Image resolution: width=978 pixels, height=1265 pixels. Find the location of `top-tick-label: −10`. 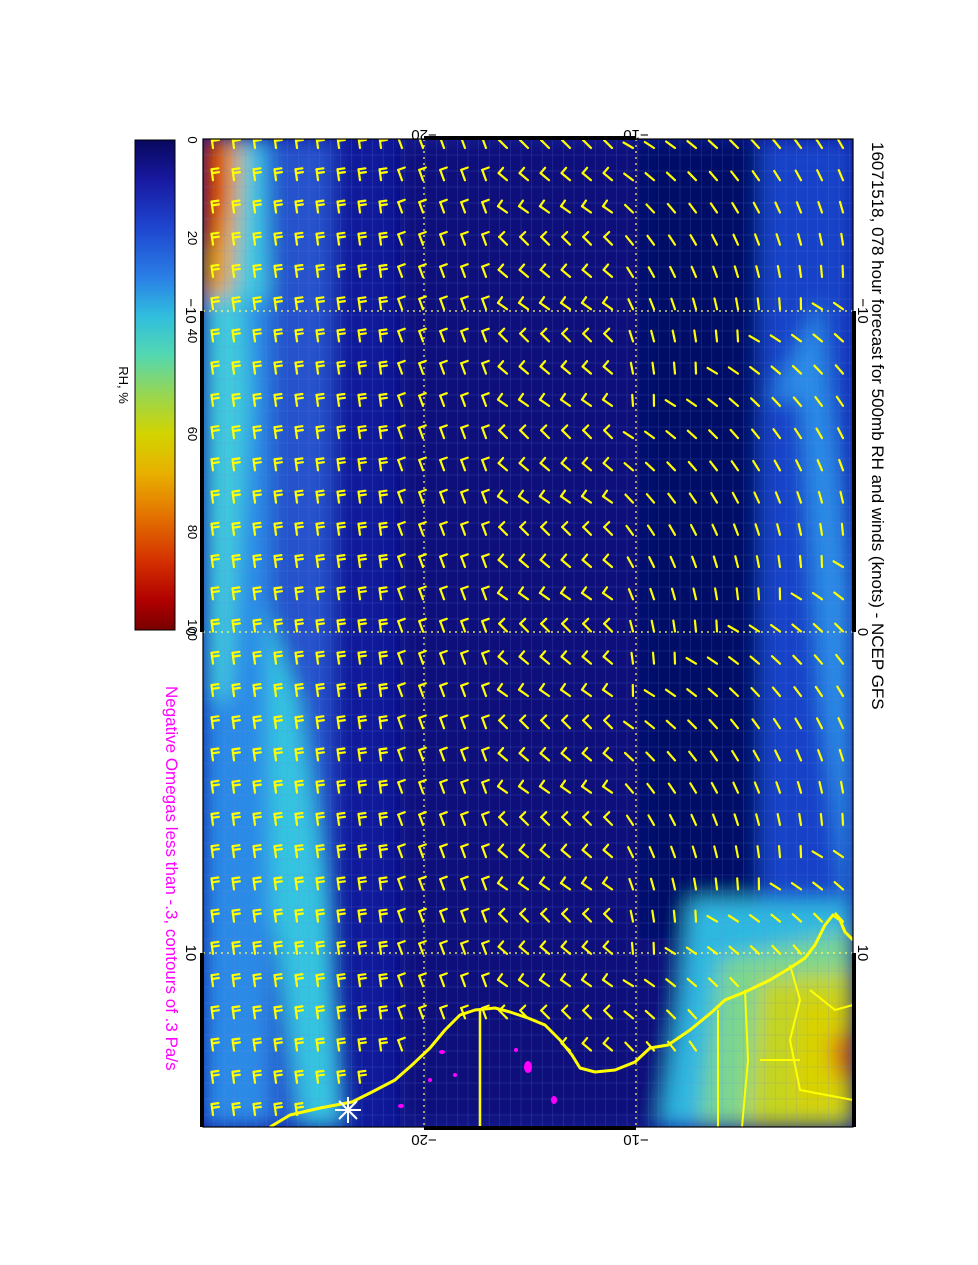

top-tick-label: −10 is located at coordinates (635, 134).